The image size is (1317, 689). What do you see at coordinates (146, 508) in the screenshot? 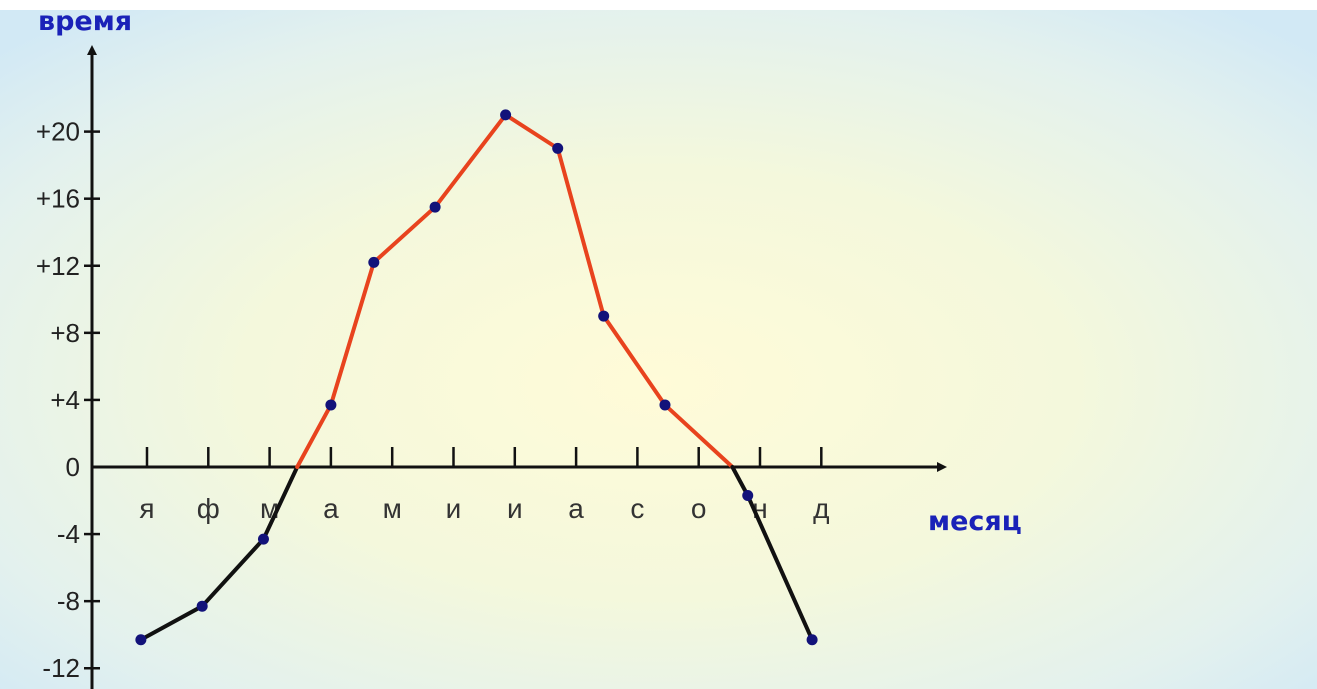
I see `x-tick-label: я` at bounding box center [146, 508].